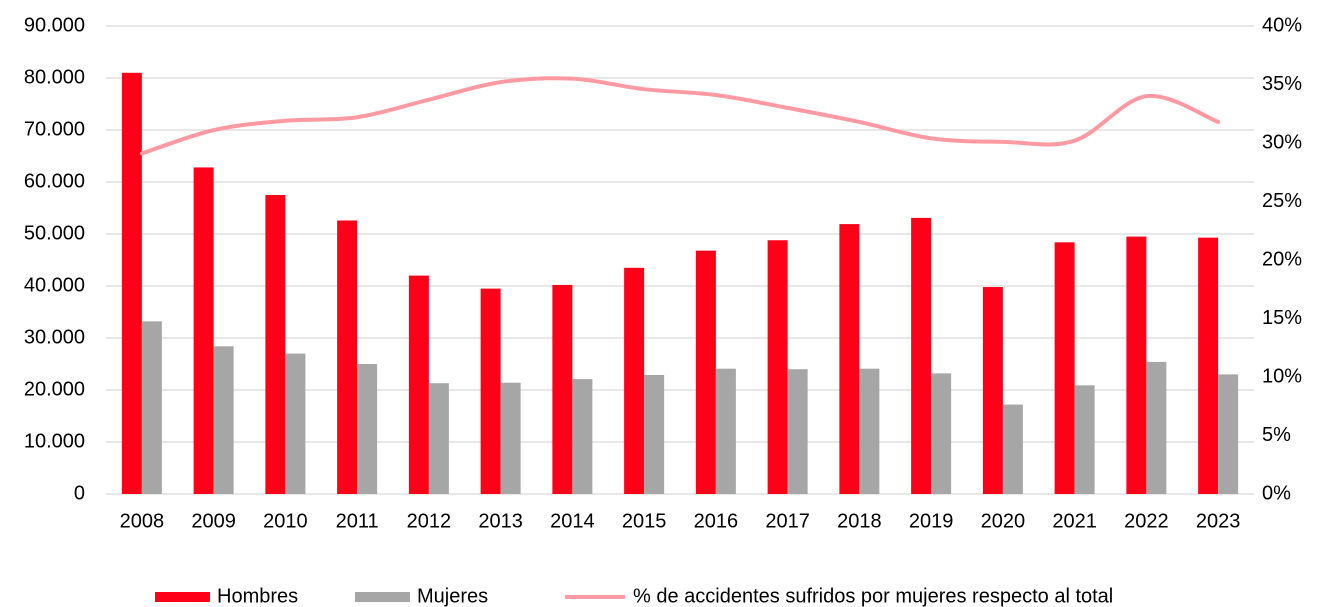  I want to click on y-tick-label: 20.000, so click(54, 389).